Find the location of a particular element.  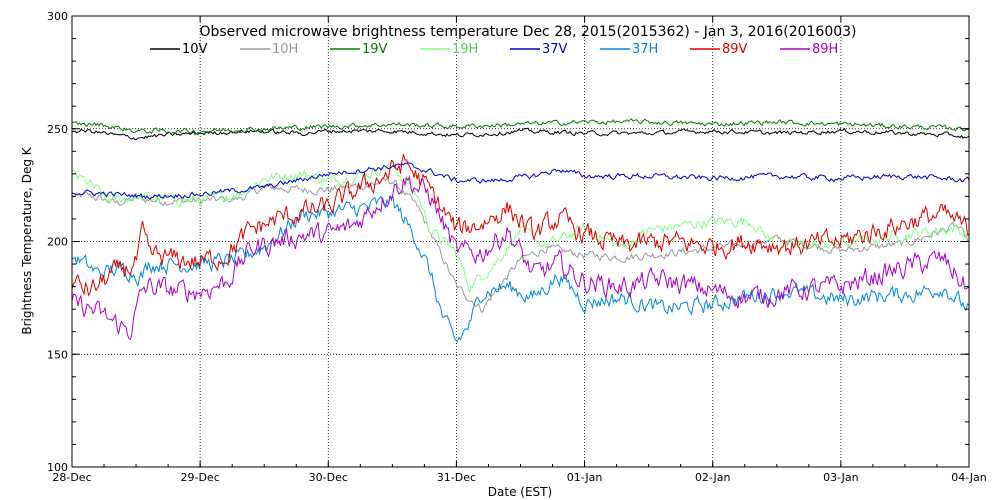

legend-label-89H: 89H is located at coordinates (825, 49).